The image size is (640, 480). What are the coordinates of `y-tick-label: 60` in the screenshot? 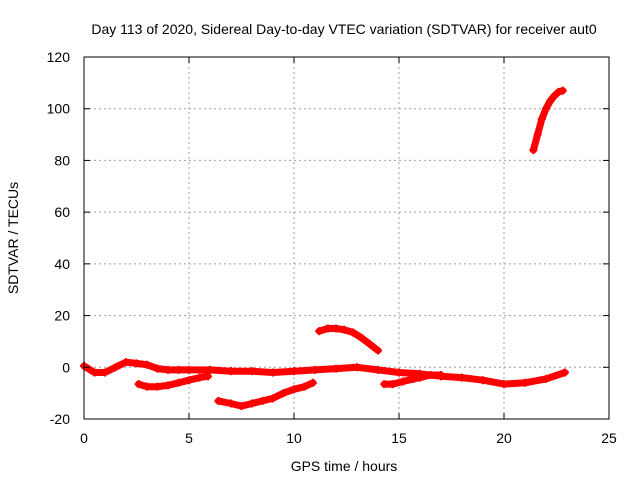 It's located at (62, 212).